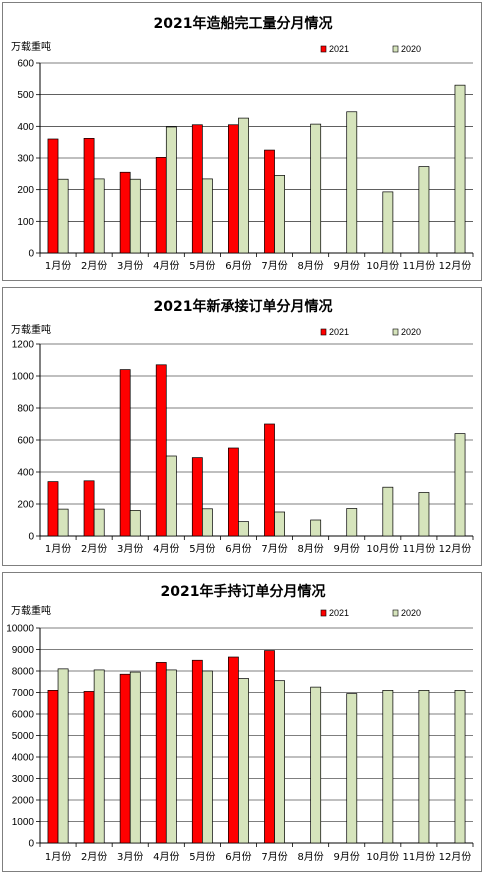 Image resolution: width=485 pixels, height=876 pixels. Describe the element at coordinates (31, 254) in the screenshot. I see `y-tick-label: 0` at that location.